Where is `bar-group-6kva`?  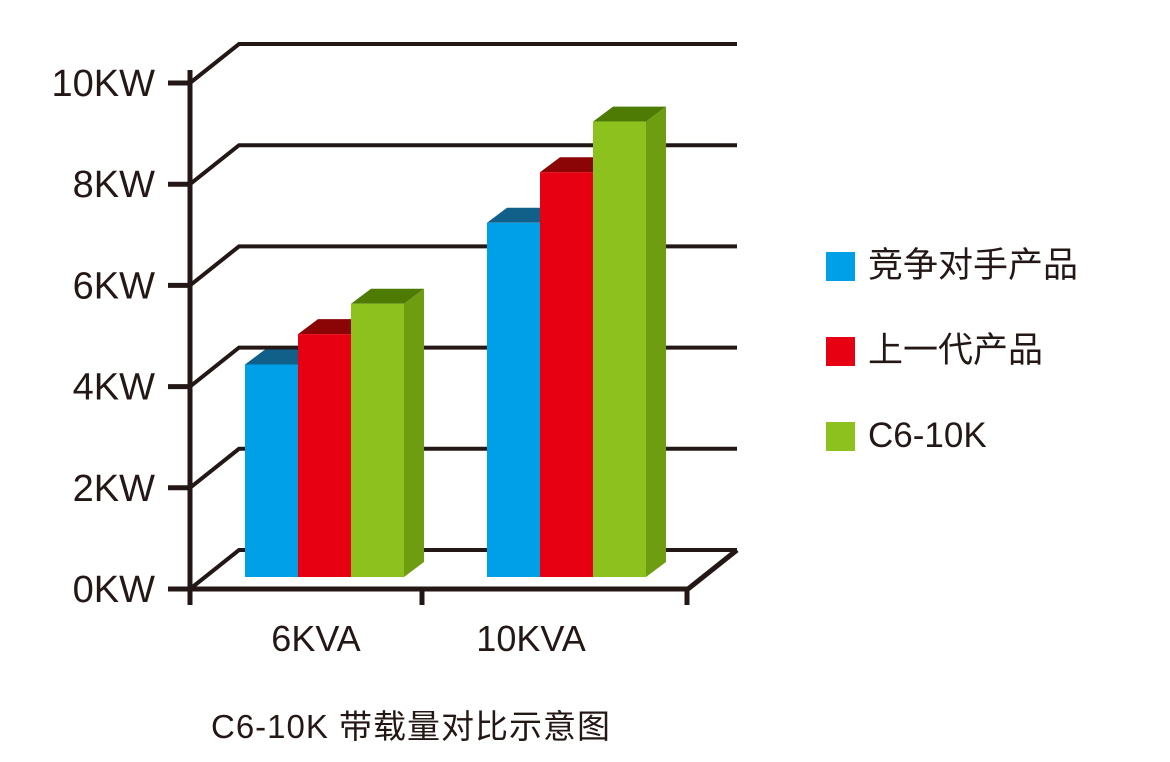 bar-group-6kva is located at coordinates (334, 432).